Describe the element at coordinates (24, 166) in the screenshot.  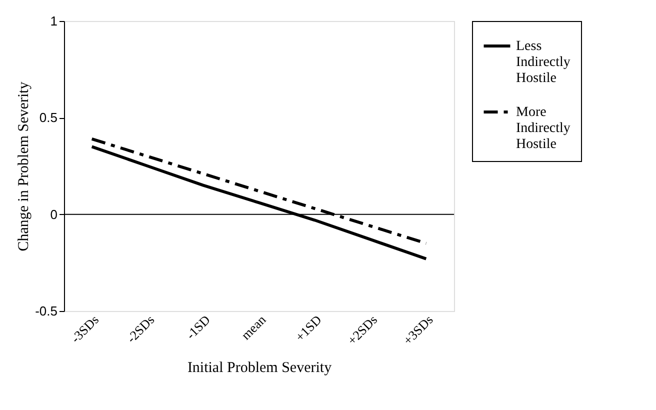
I see `y-axis-title: Change in Problem Severity` at that location.